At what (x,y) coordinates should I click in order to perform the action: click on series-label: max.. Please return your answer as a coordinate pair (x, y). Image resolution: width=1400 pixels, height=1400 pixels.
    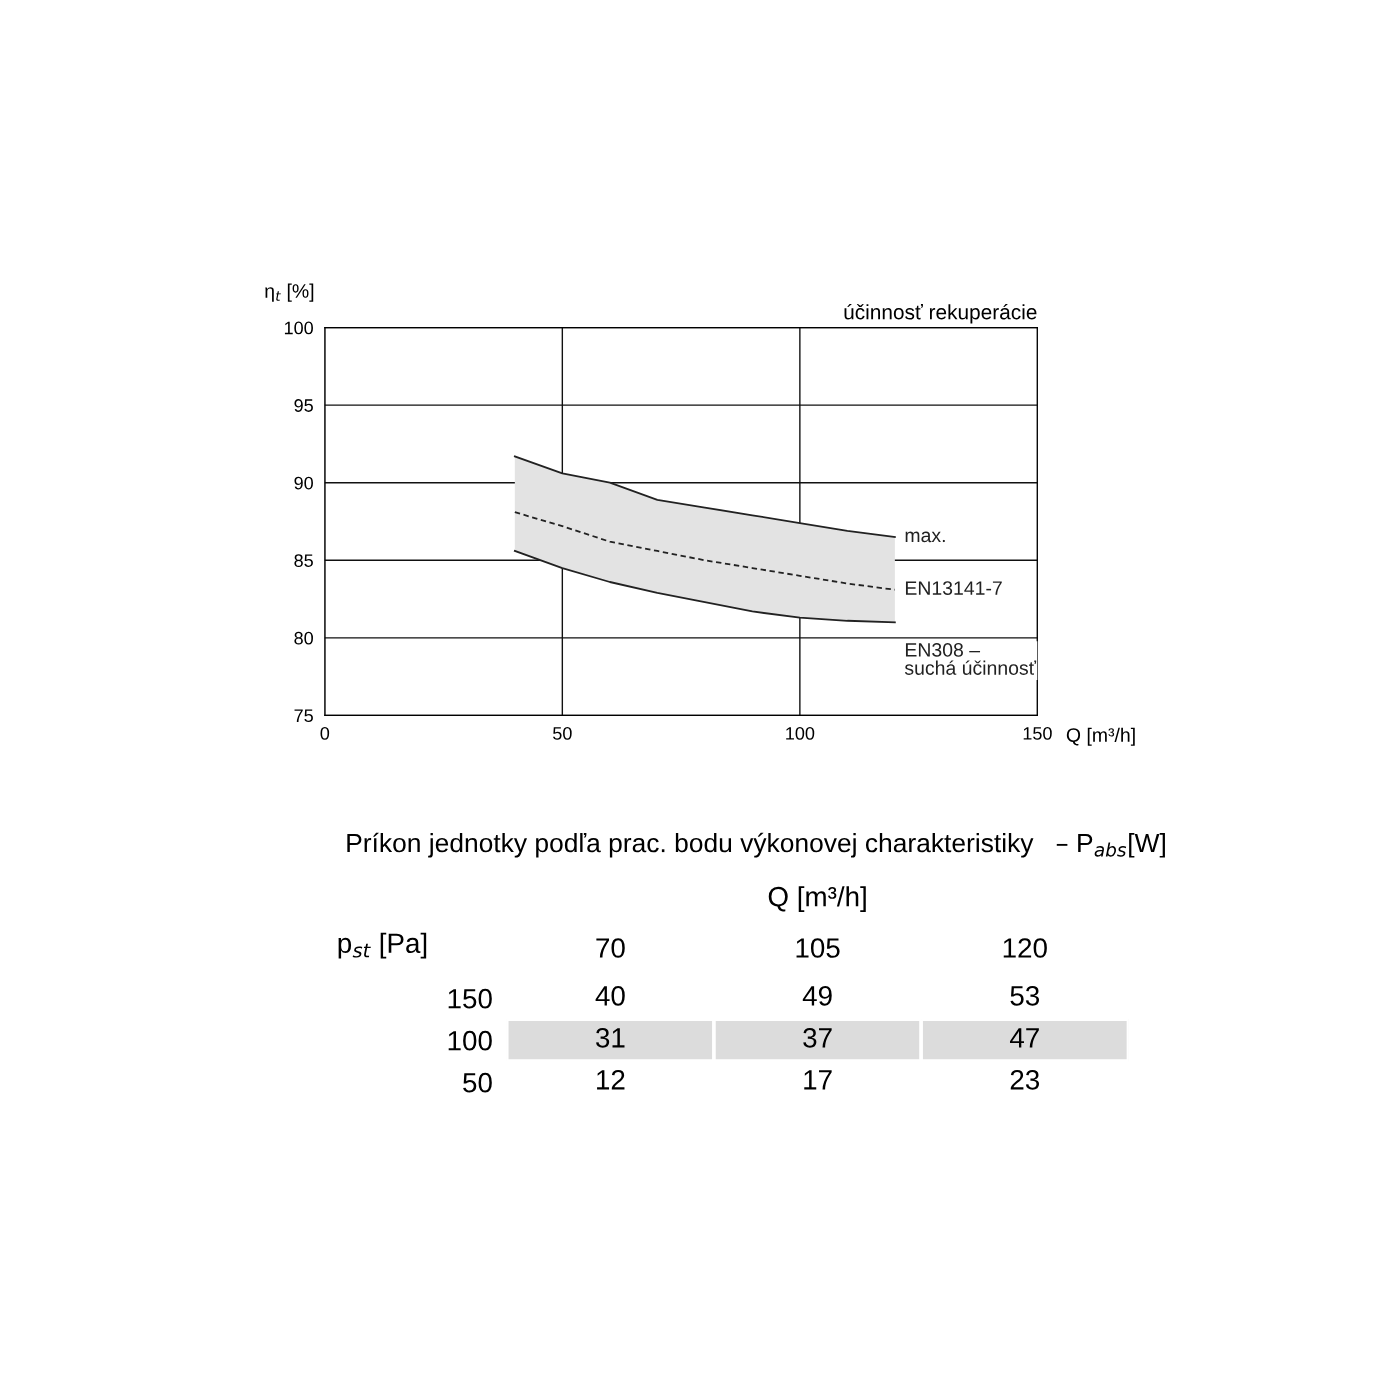
    Looking at the image, I should click on (925, 537).